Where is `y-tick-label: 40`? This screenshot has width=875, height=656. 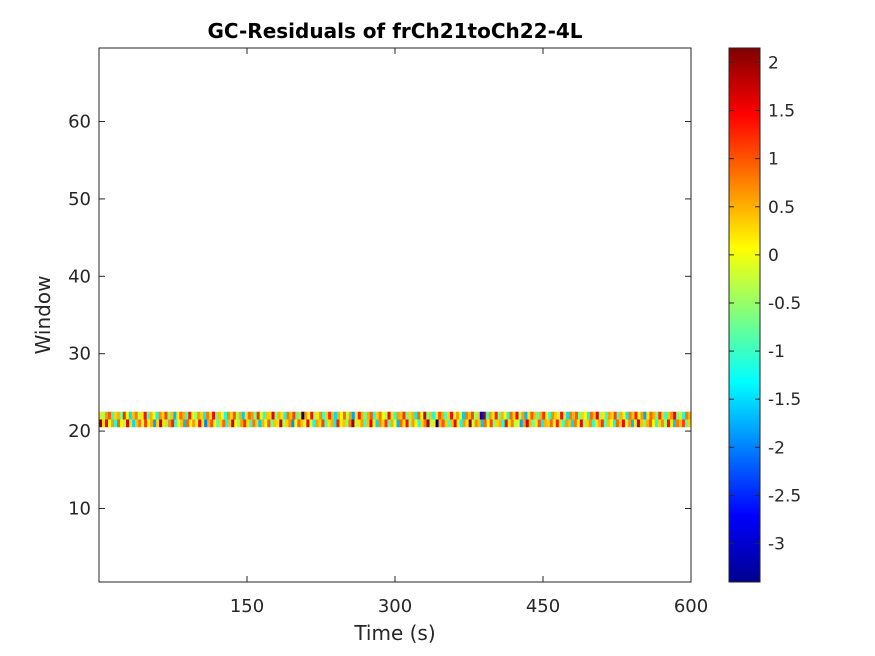
y-tick-label: 40 is located at coordinates (79, 276).